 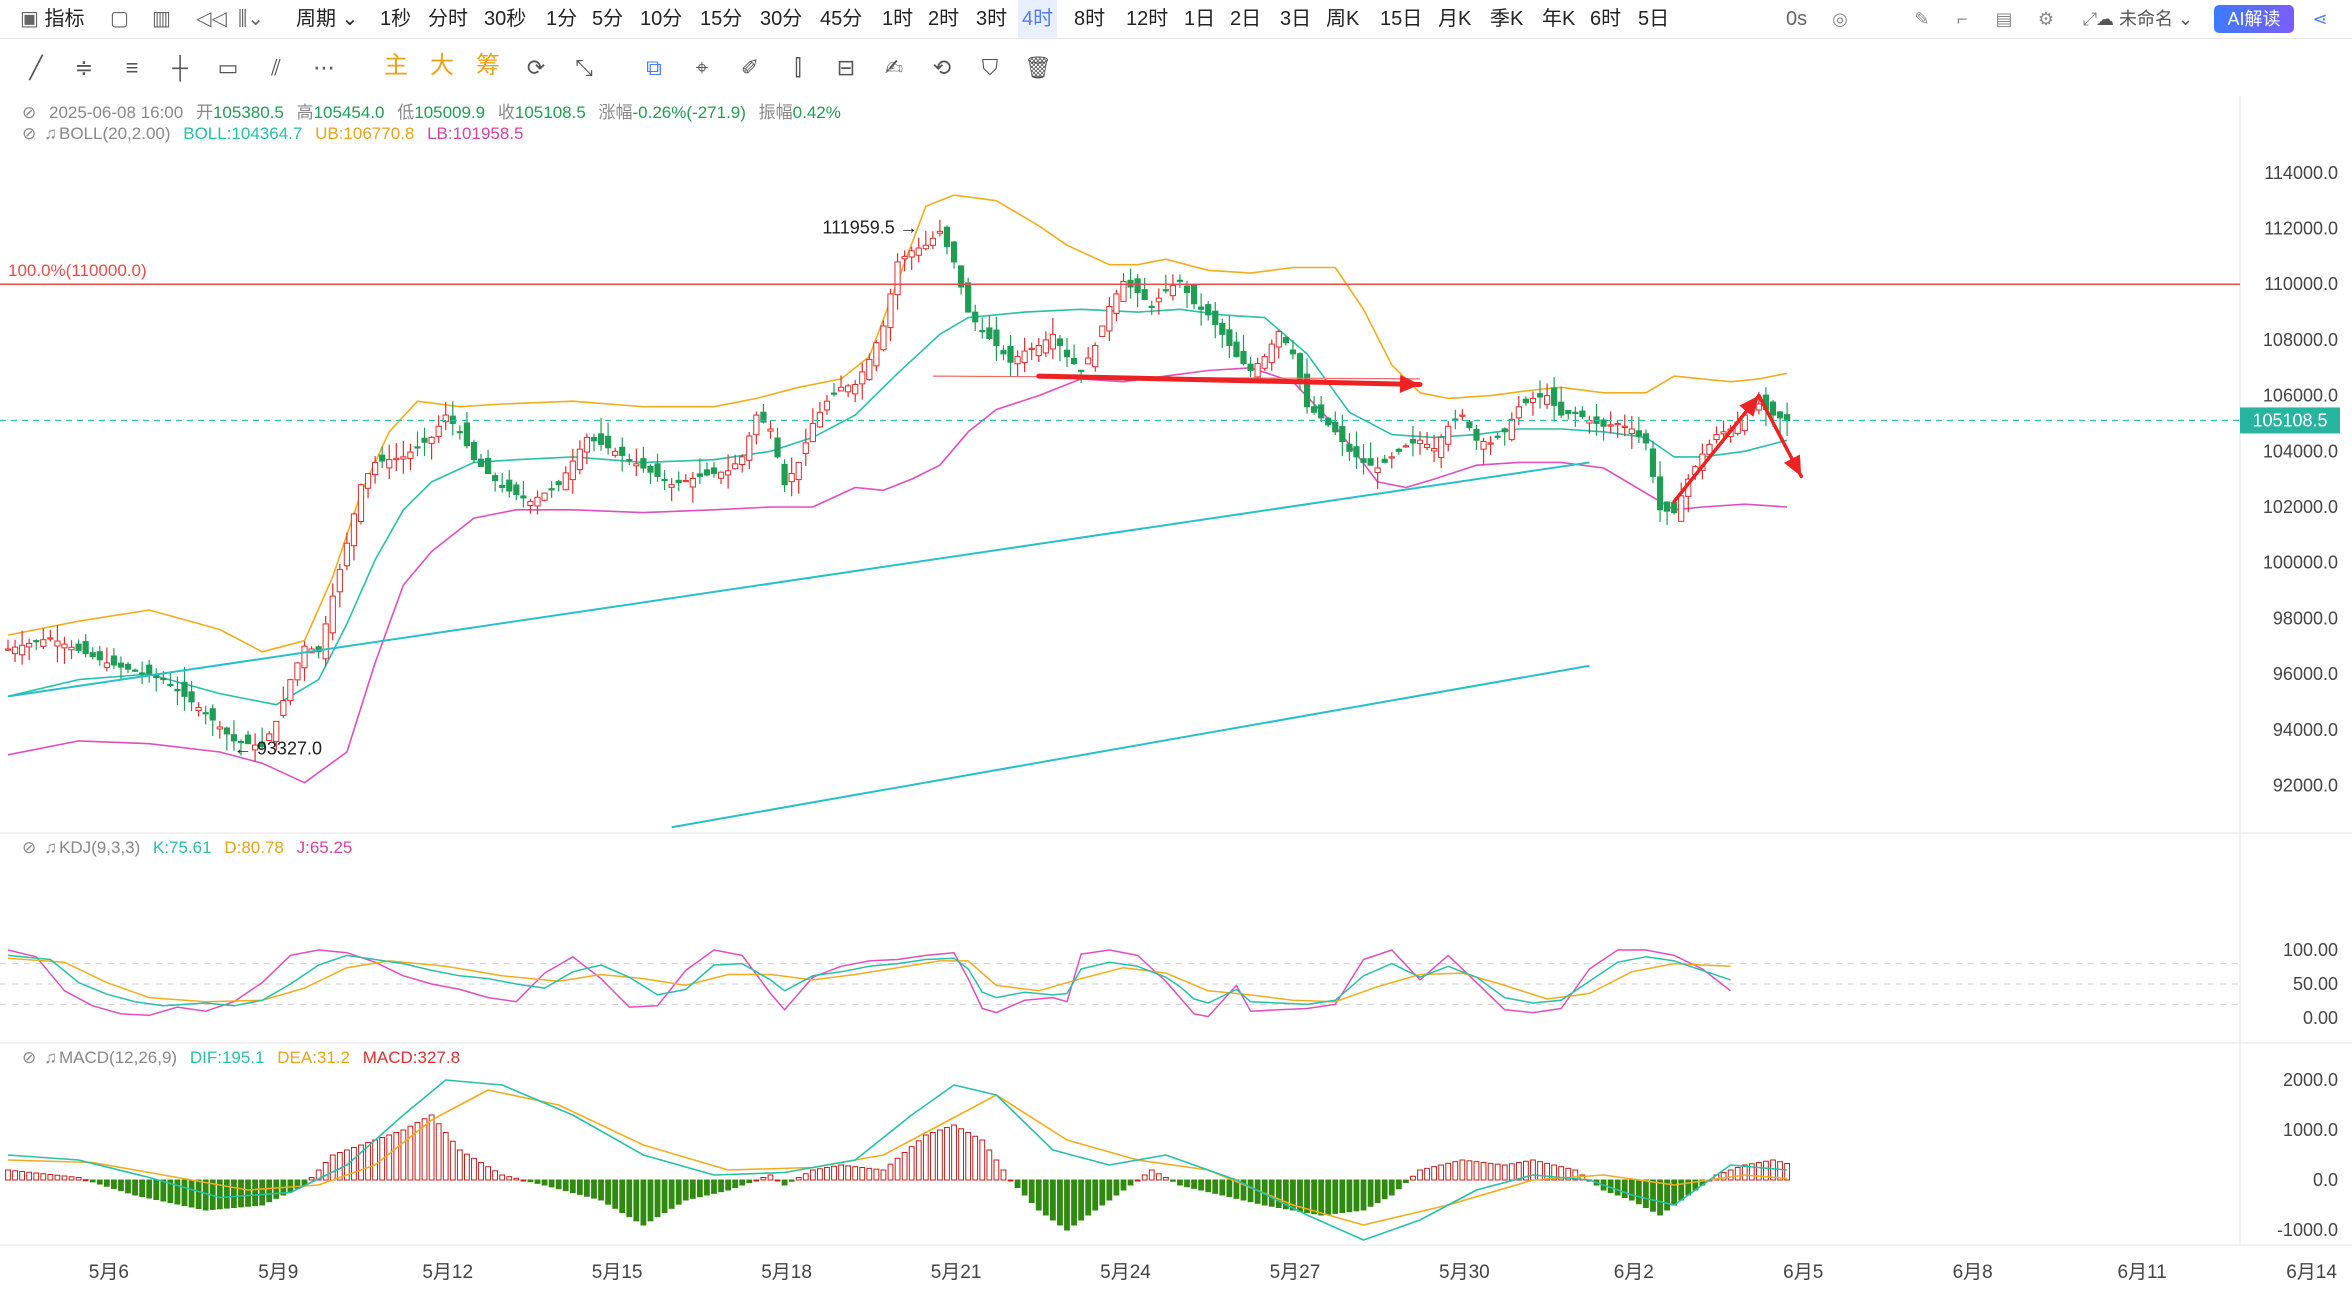 I want to click on magnet-icon: ⌖, so click(x=702, y=67).